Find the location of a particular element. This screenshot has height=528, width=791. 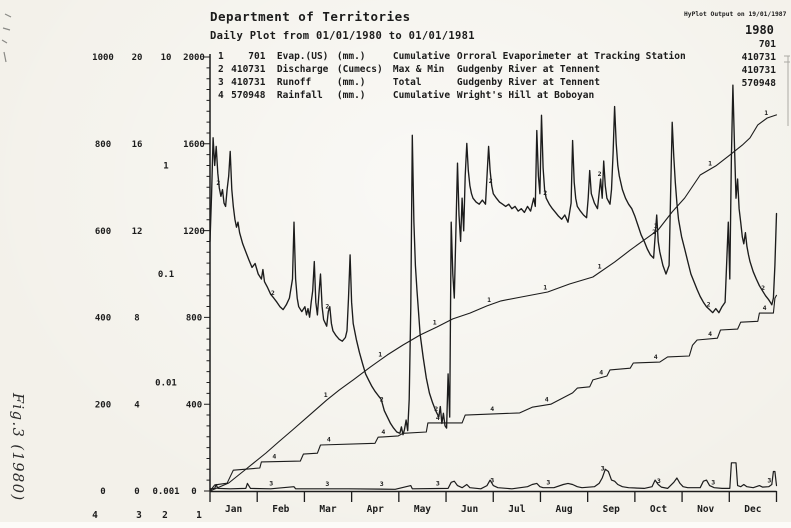

legend-series-number: 2 is located at coordinates (221, 69).